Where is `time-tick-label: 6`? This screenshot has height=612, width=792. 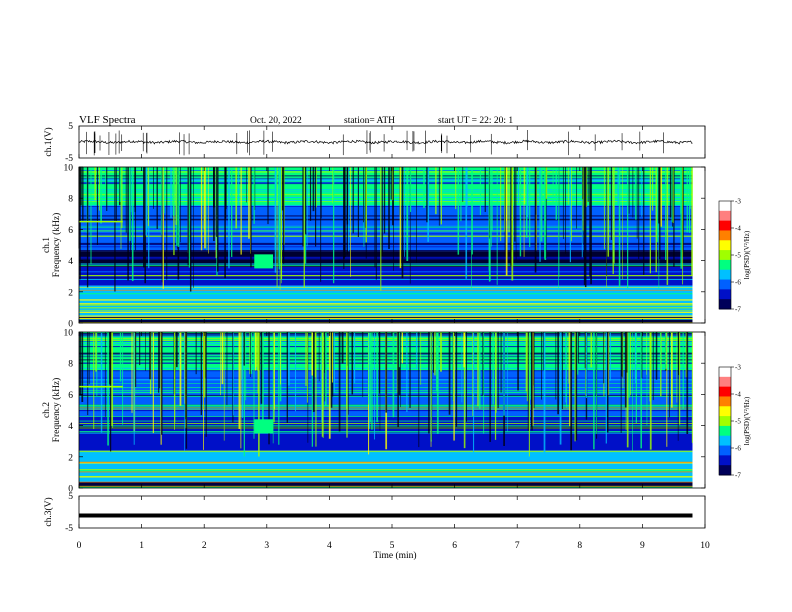 time-tick-label: 6 is located at coordinates (454, 546).